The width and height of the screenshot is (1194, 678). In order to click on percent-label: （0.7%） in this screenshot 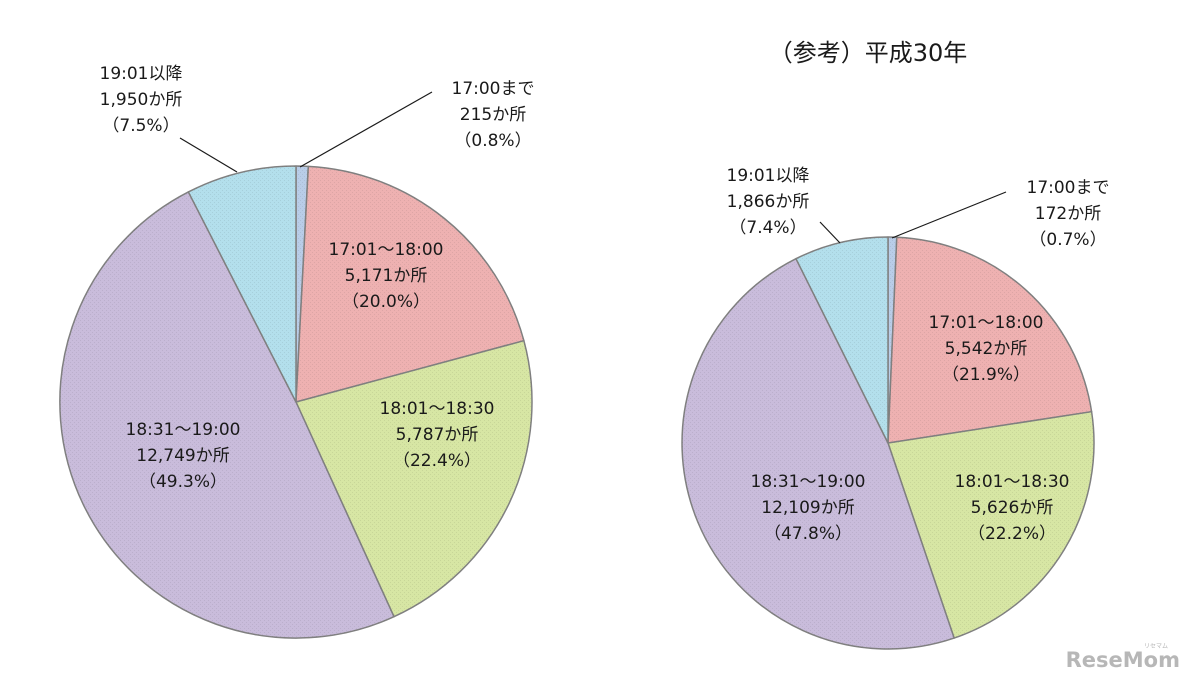, I will do `click(1067, 240)`.